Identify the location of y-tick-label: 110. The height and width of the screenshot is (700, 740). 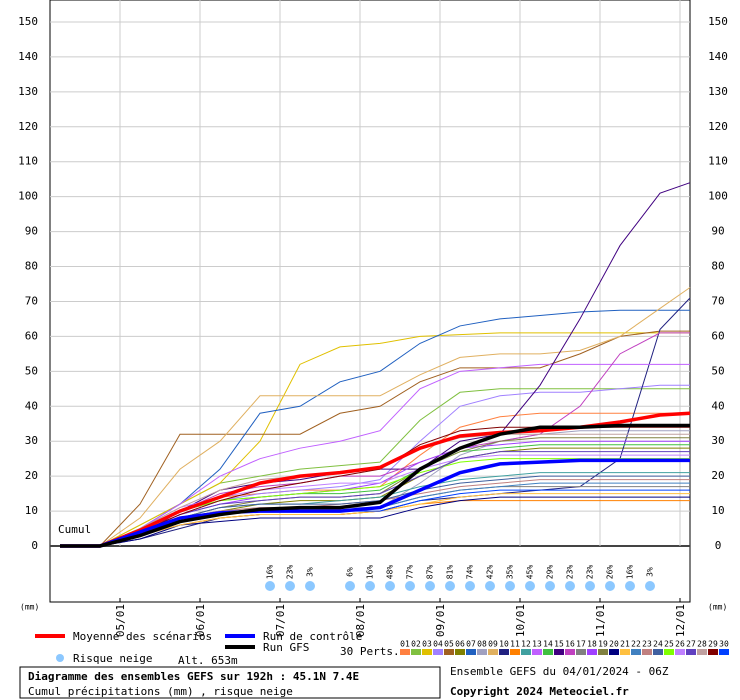
(28, 161).